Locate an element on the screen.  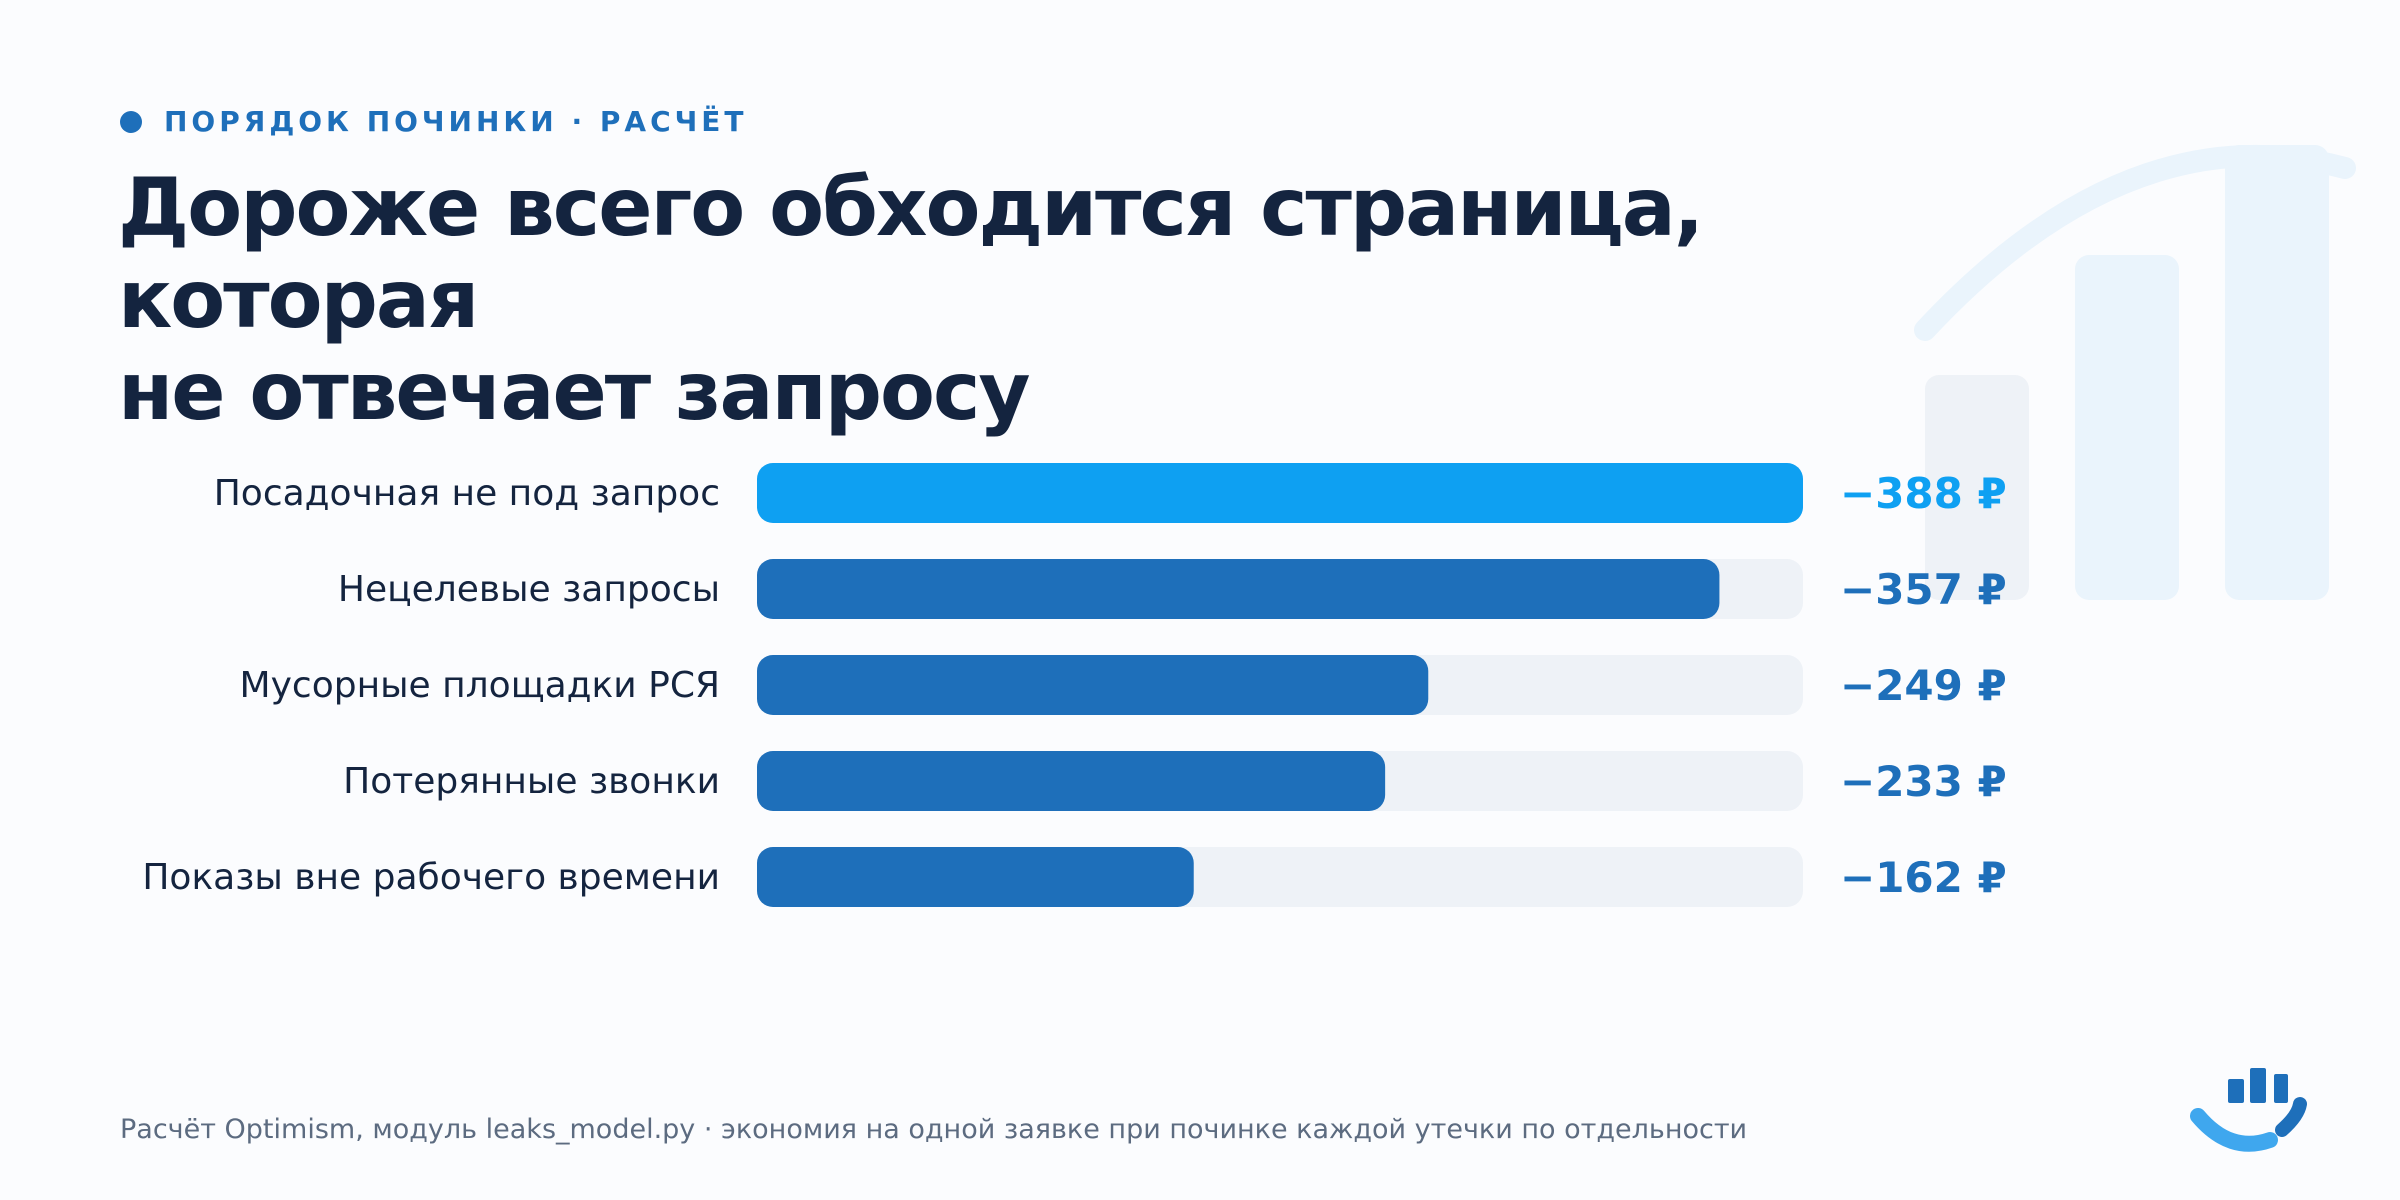
bar-label: Посадочная не под запрос is located at coordinates (467, 493).